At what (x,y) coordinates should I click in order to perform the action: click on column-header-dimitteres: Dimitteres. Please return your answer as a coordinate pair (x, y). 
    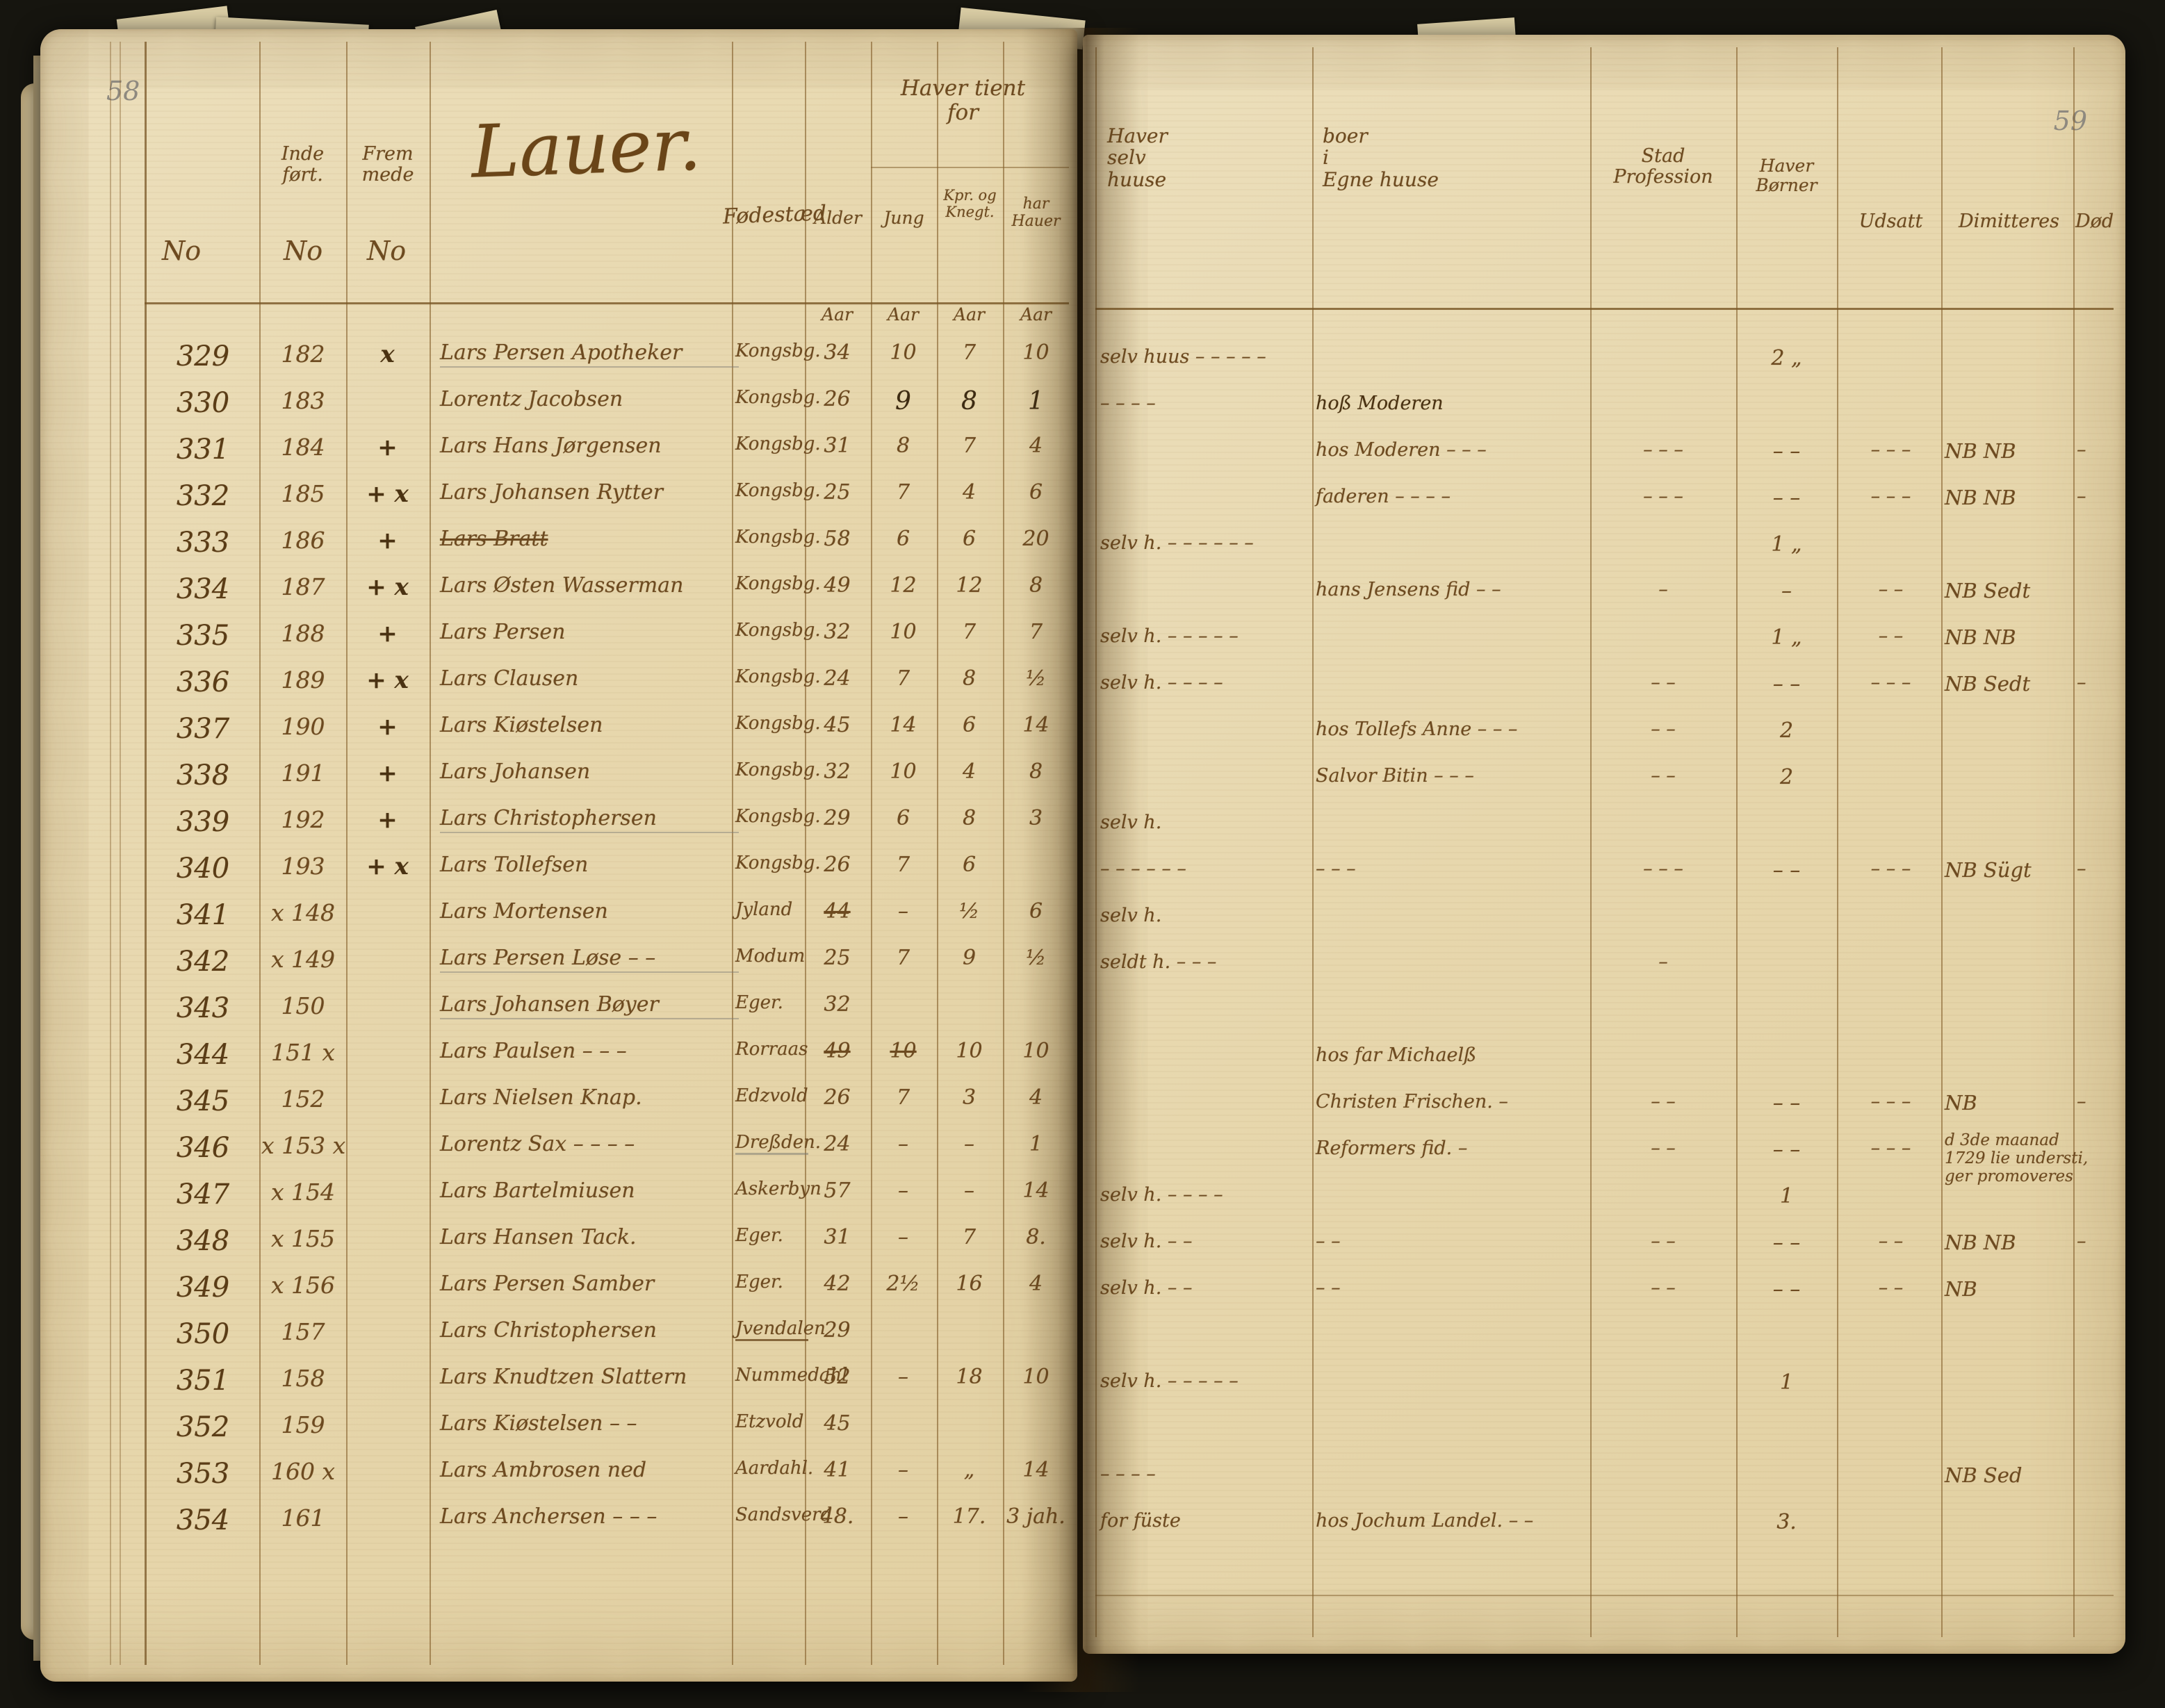
    Looking at the image, I should click on (2009, 221).